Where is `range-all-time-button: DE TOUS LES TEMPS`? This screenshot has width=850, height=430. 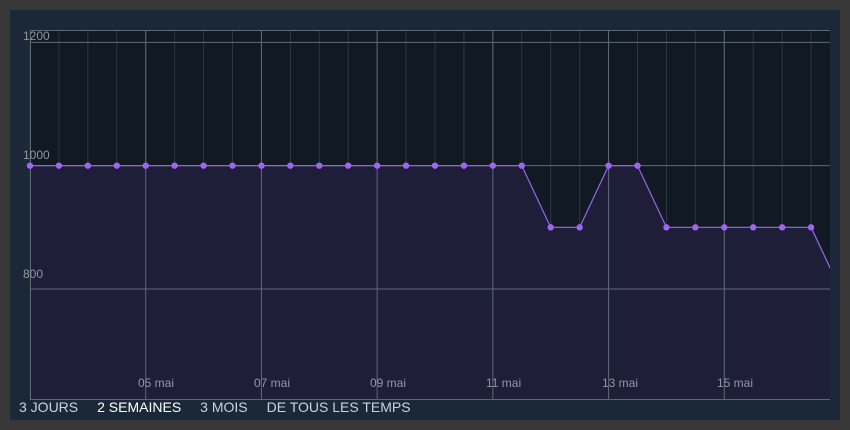 range-all-time-button: DE TOUS LES TEMPS is located at coordinates (338, 407).